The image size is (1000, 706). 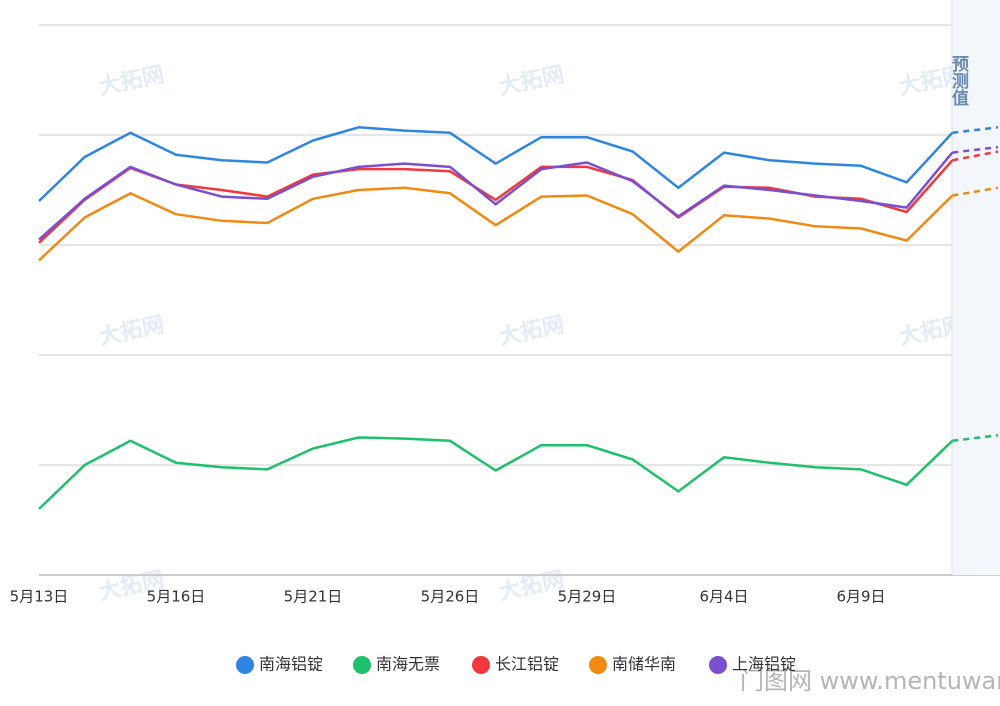 I want to click on x-tick-label: 5月13日, so click(x=39, y=597).